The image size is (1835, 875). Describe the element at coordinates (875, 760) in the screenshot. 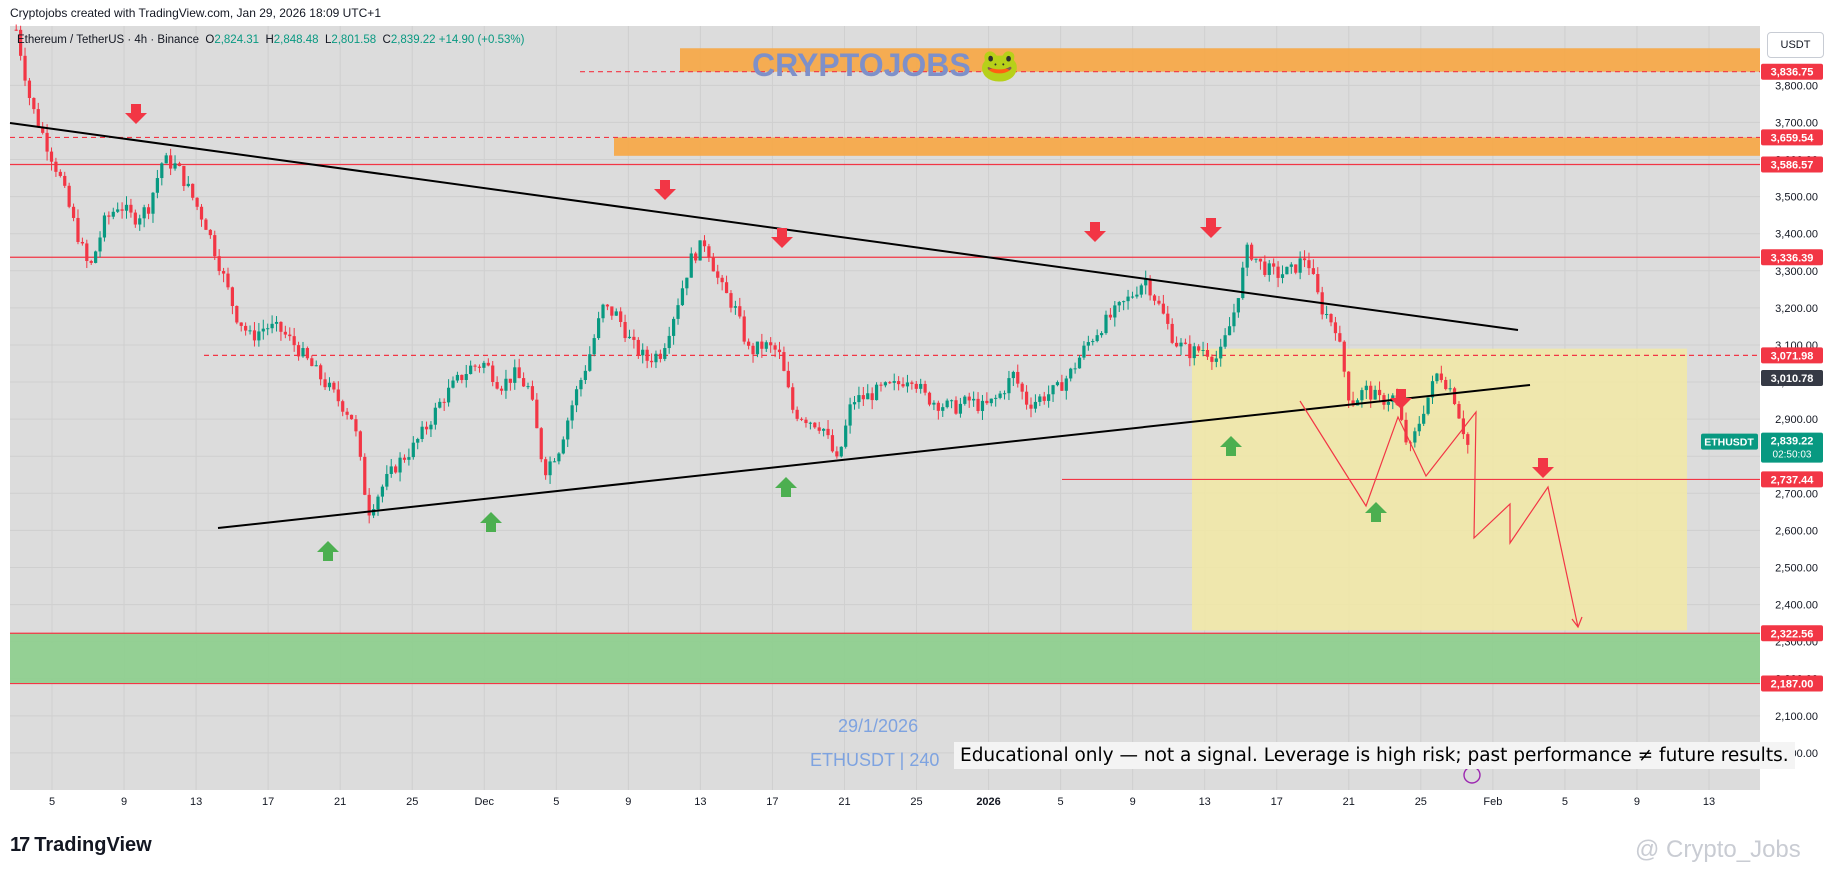

I see `symbol-watermark: ETHUSDT | 240` at that location.